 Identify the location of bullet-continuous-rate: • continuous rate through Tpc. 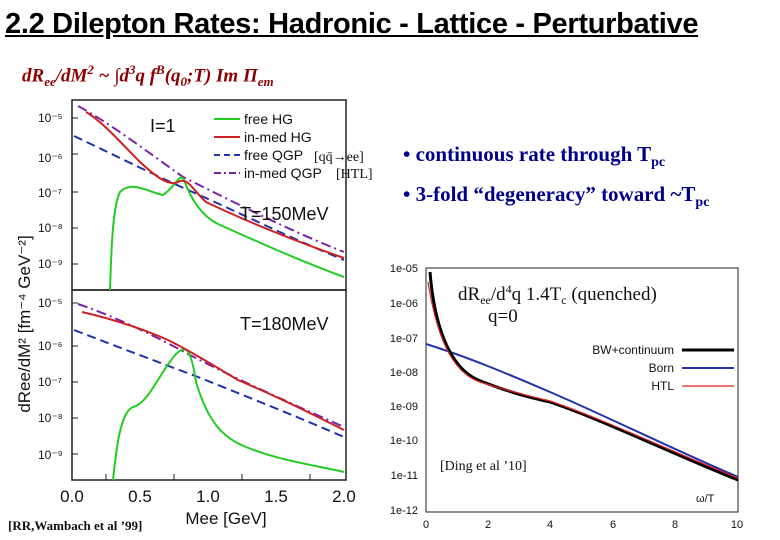
(534, 156).